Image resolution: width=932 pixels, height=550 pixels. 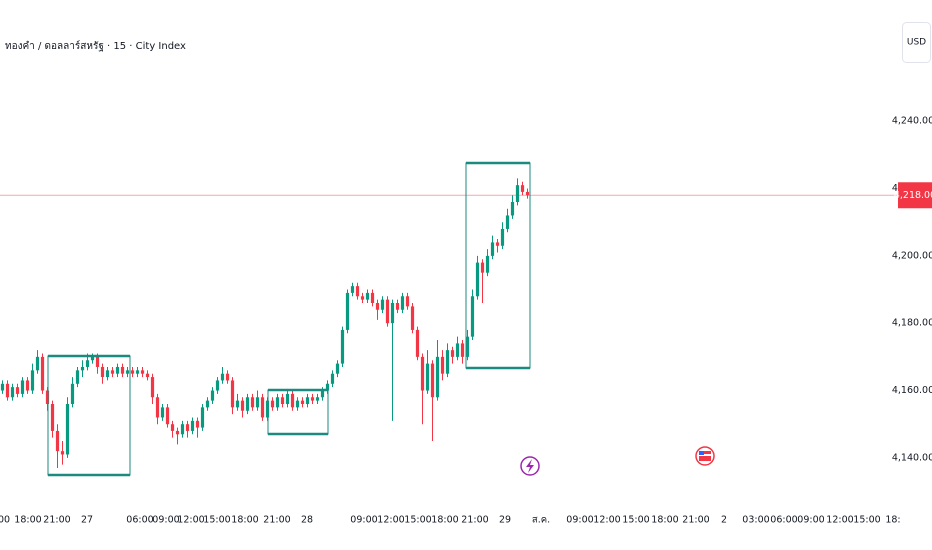 What do you see at coordinates (165, 520) in the screenshot?
I see `x-tick-label: 09:00` at bounding box center [165, 520].